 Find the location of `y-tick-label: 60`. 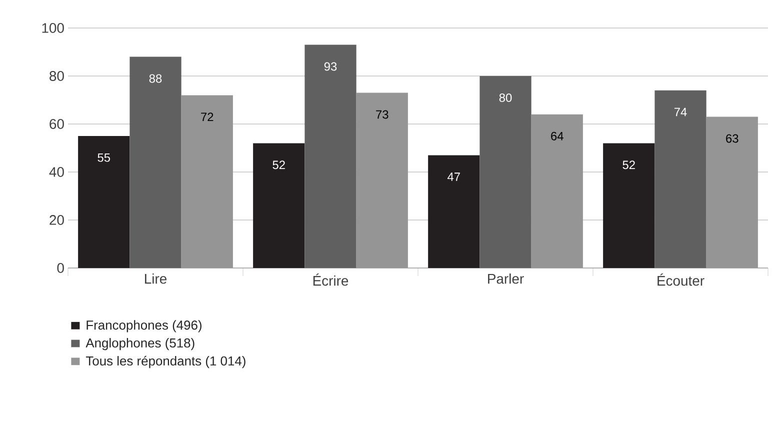

y-tick-label: 60 is located at coordinates (57, 124).